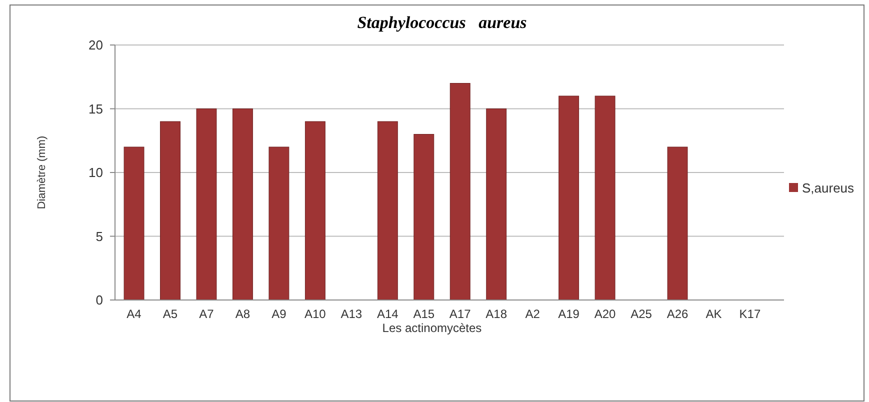  What do you see at coordinates (95, 45) in the screenshot?
I see `y-tick-label: 20` at bounding box center [95, 45].